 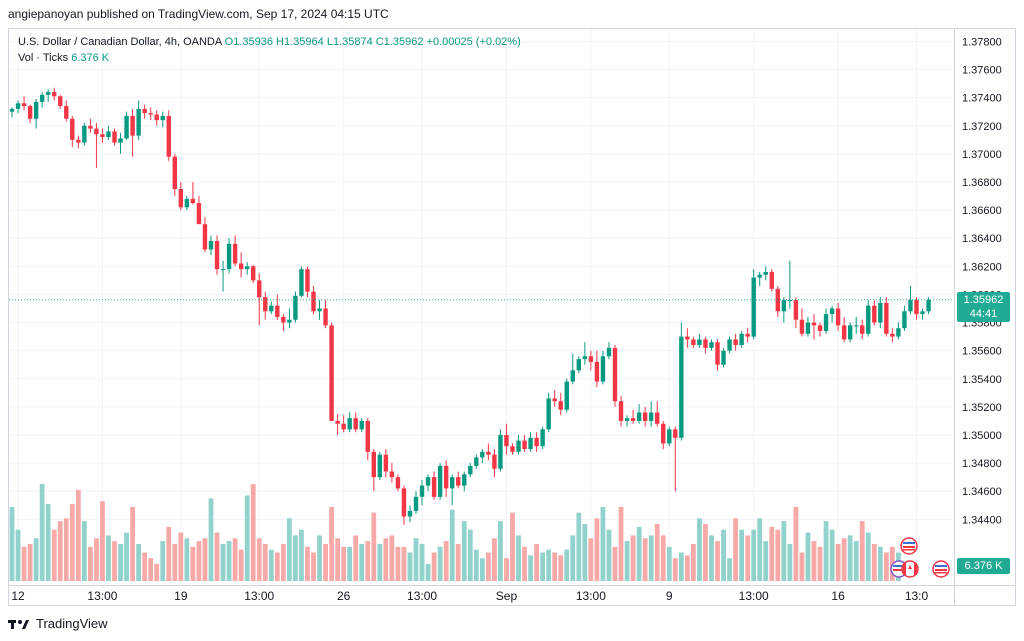 What do you see at coordinates (982, 71) in the screenshot?
I see `y-tick-label: 1.37600` at bounding box center [982, 71].